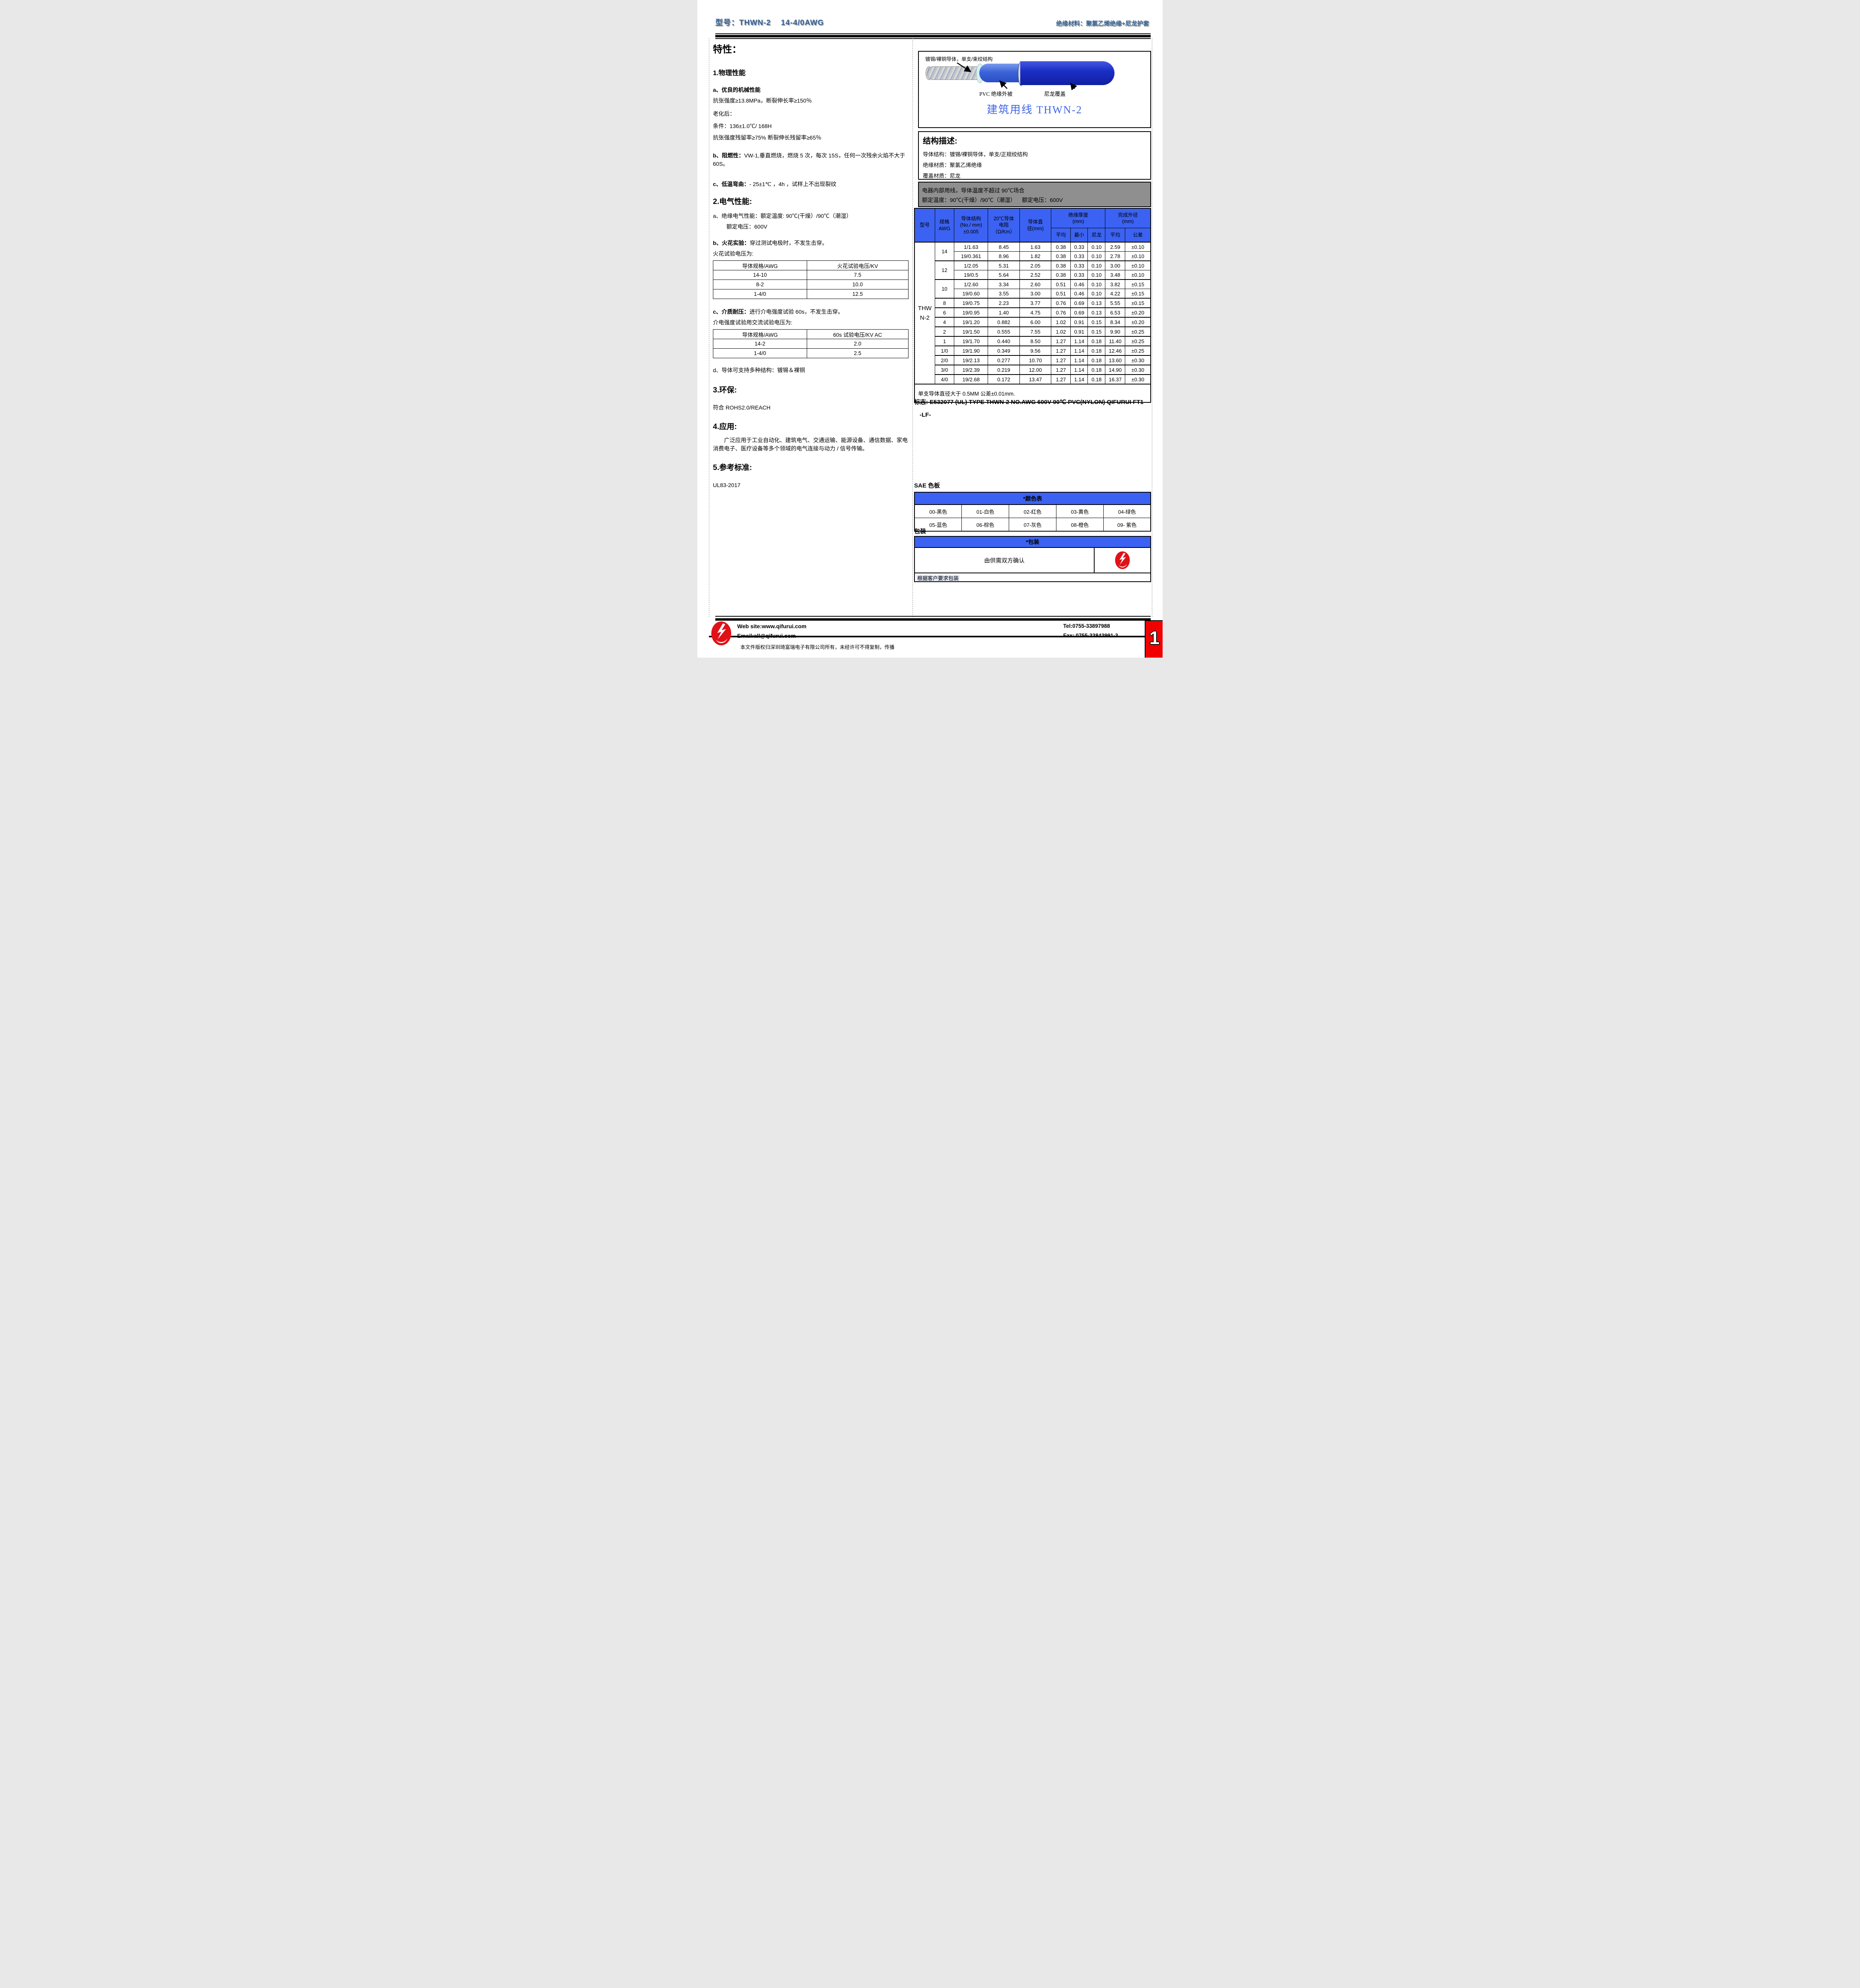  Describe the element at coordinates (945, 360) in the screenshot. I see `spec-awg-cell: 2/0` at that location.